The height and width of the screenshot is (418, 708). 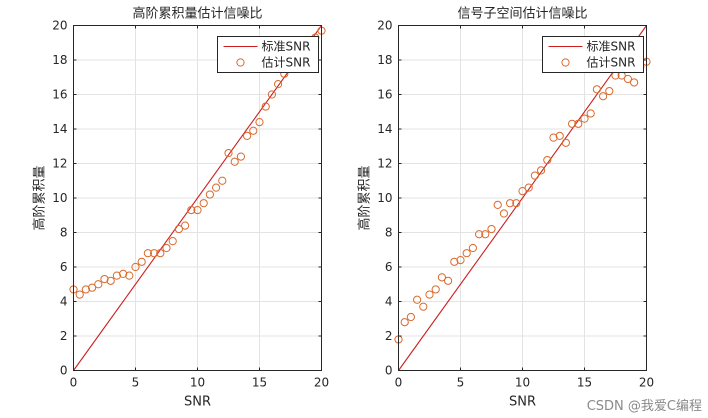 What do you see at coordinates (522, 383) in the screenshot?
I see `p2-x-tick-label-2: 10` at bounding box center [522, 383].